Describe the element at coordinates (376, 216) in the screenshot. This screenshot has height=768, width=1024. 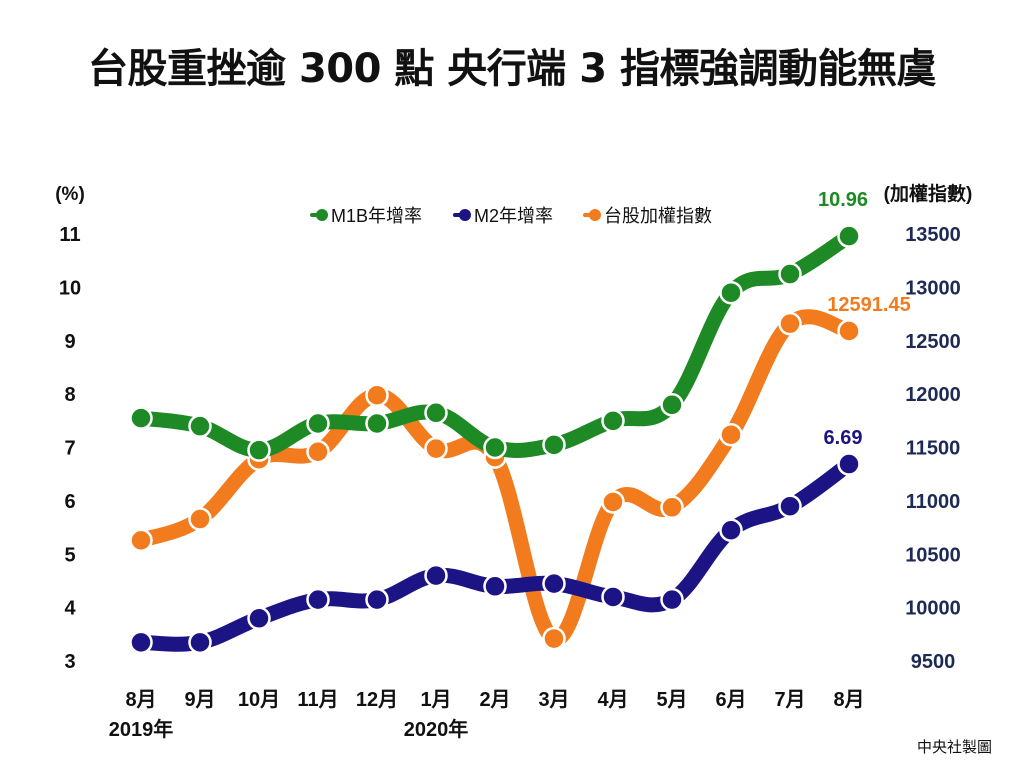
I see `legend-label-m1b: M1B年增率` at that location.